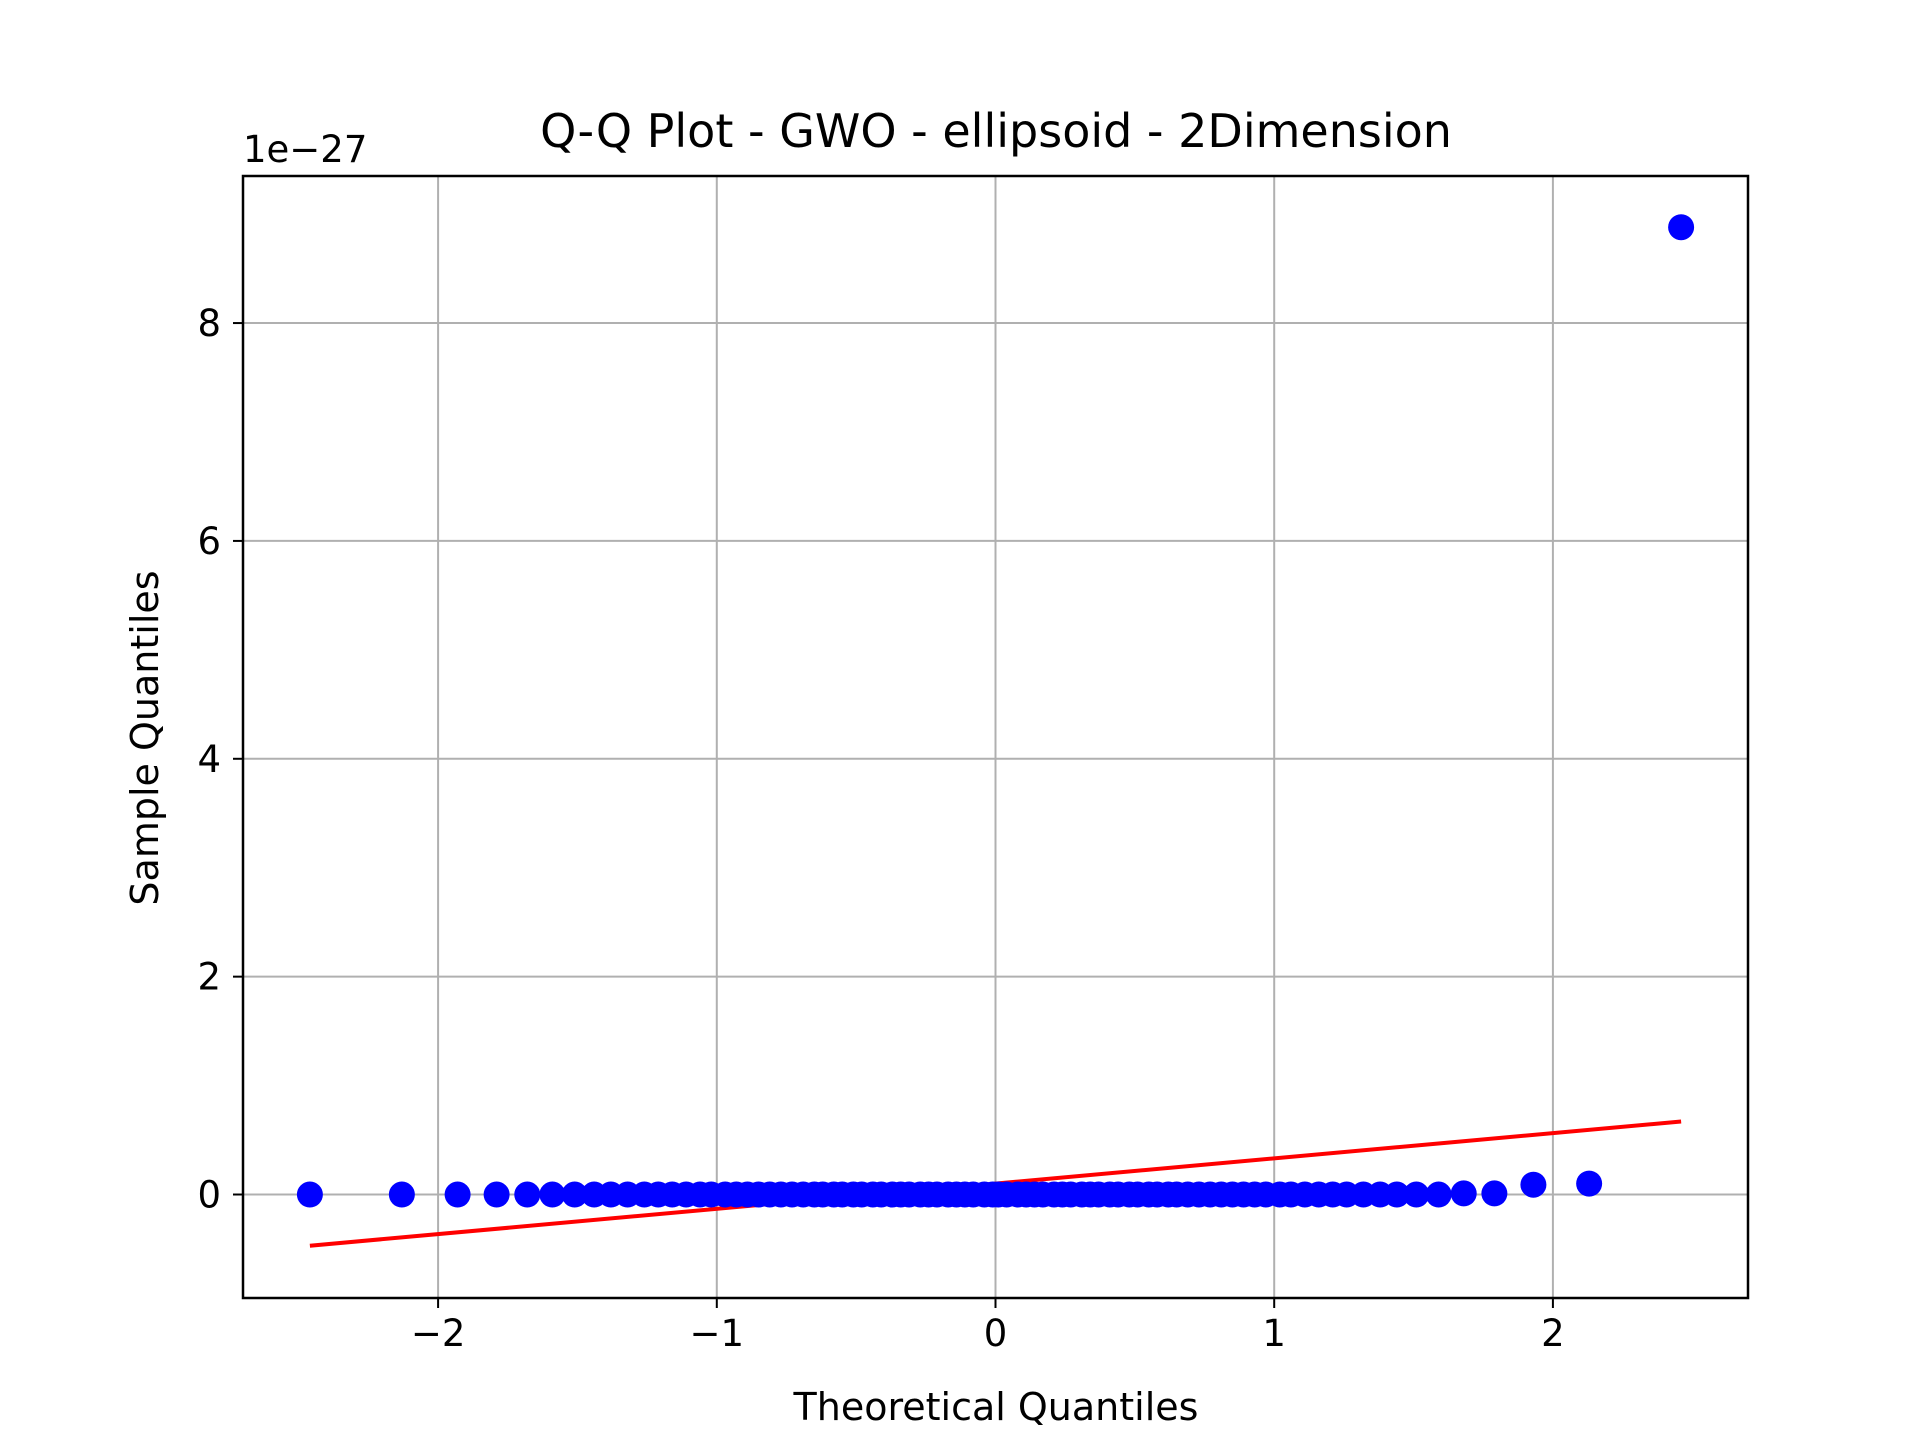  What do you see at coordinates (145, 737) in the screenshot?
I see `y-axis-title: Sample Quantiles` at bounding box center [145, 737].